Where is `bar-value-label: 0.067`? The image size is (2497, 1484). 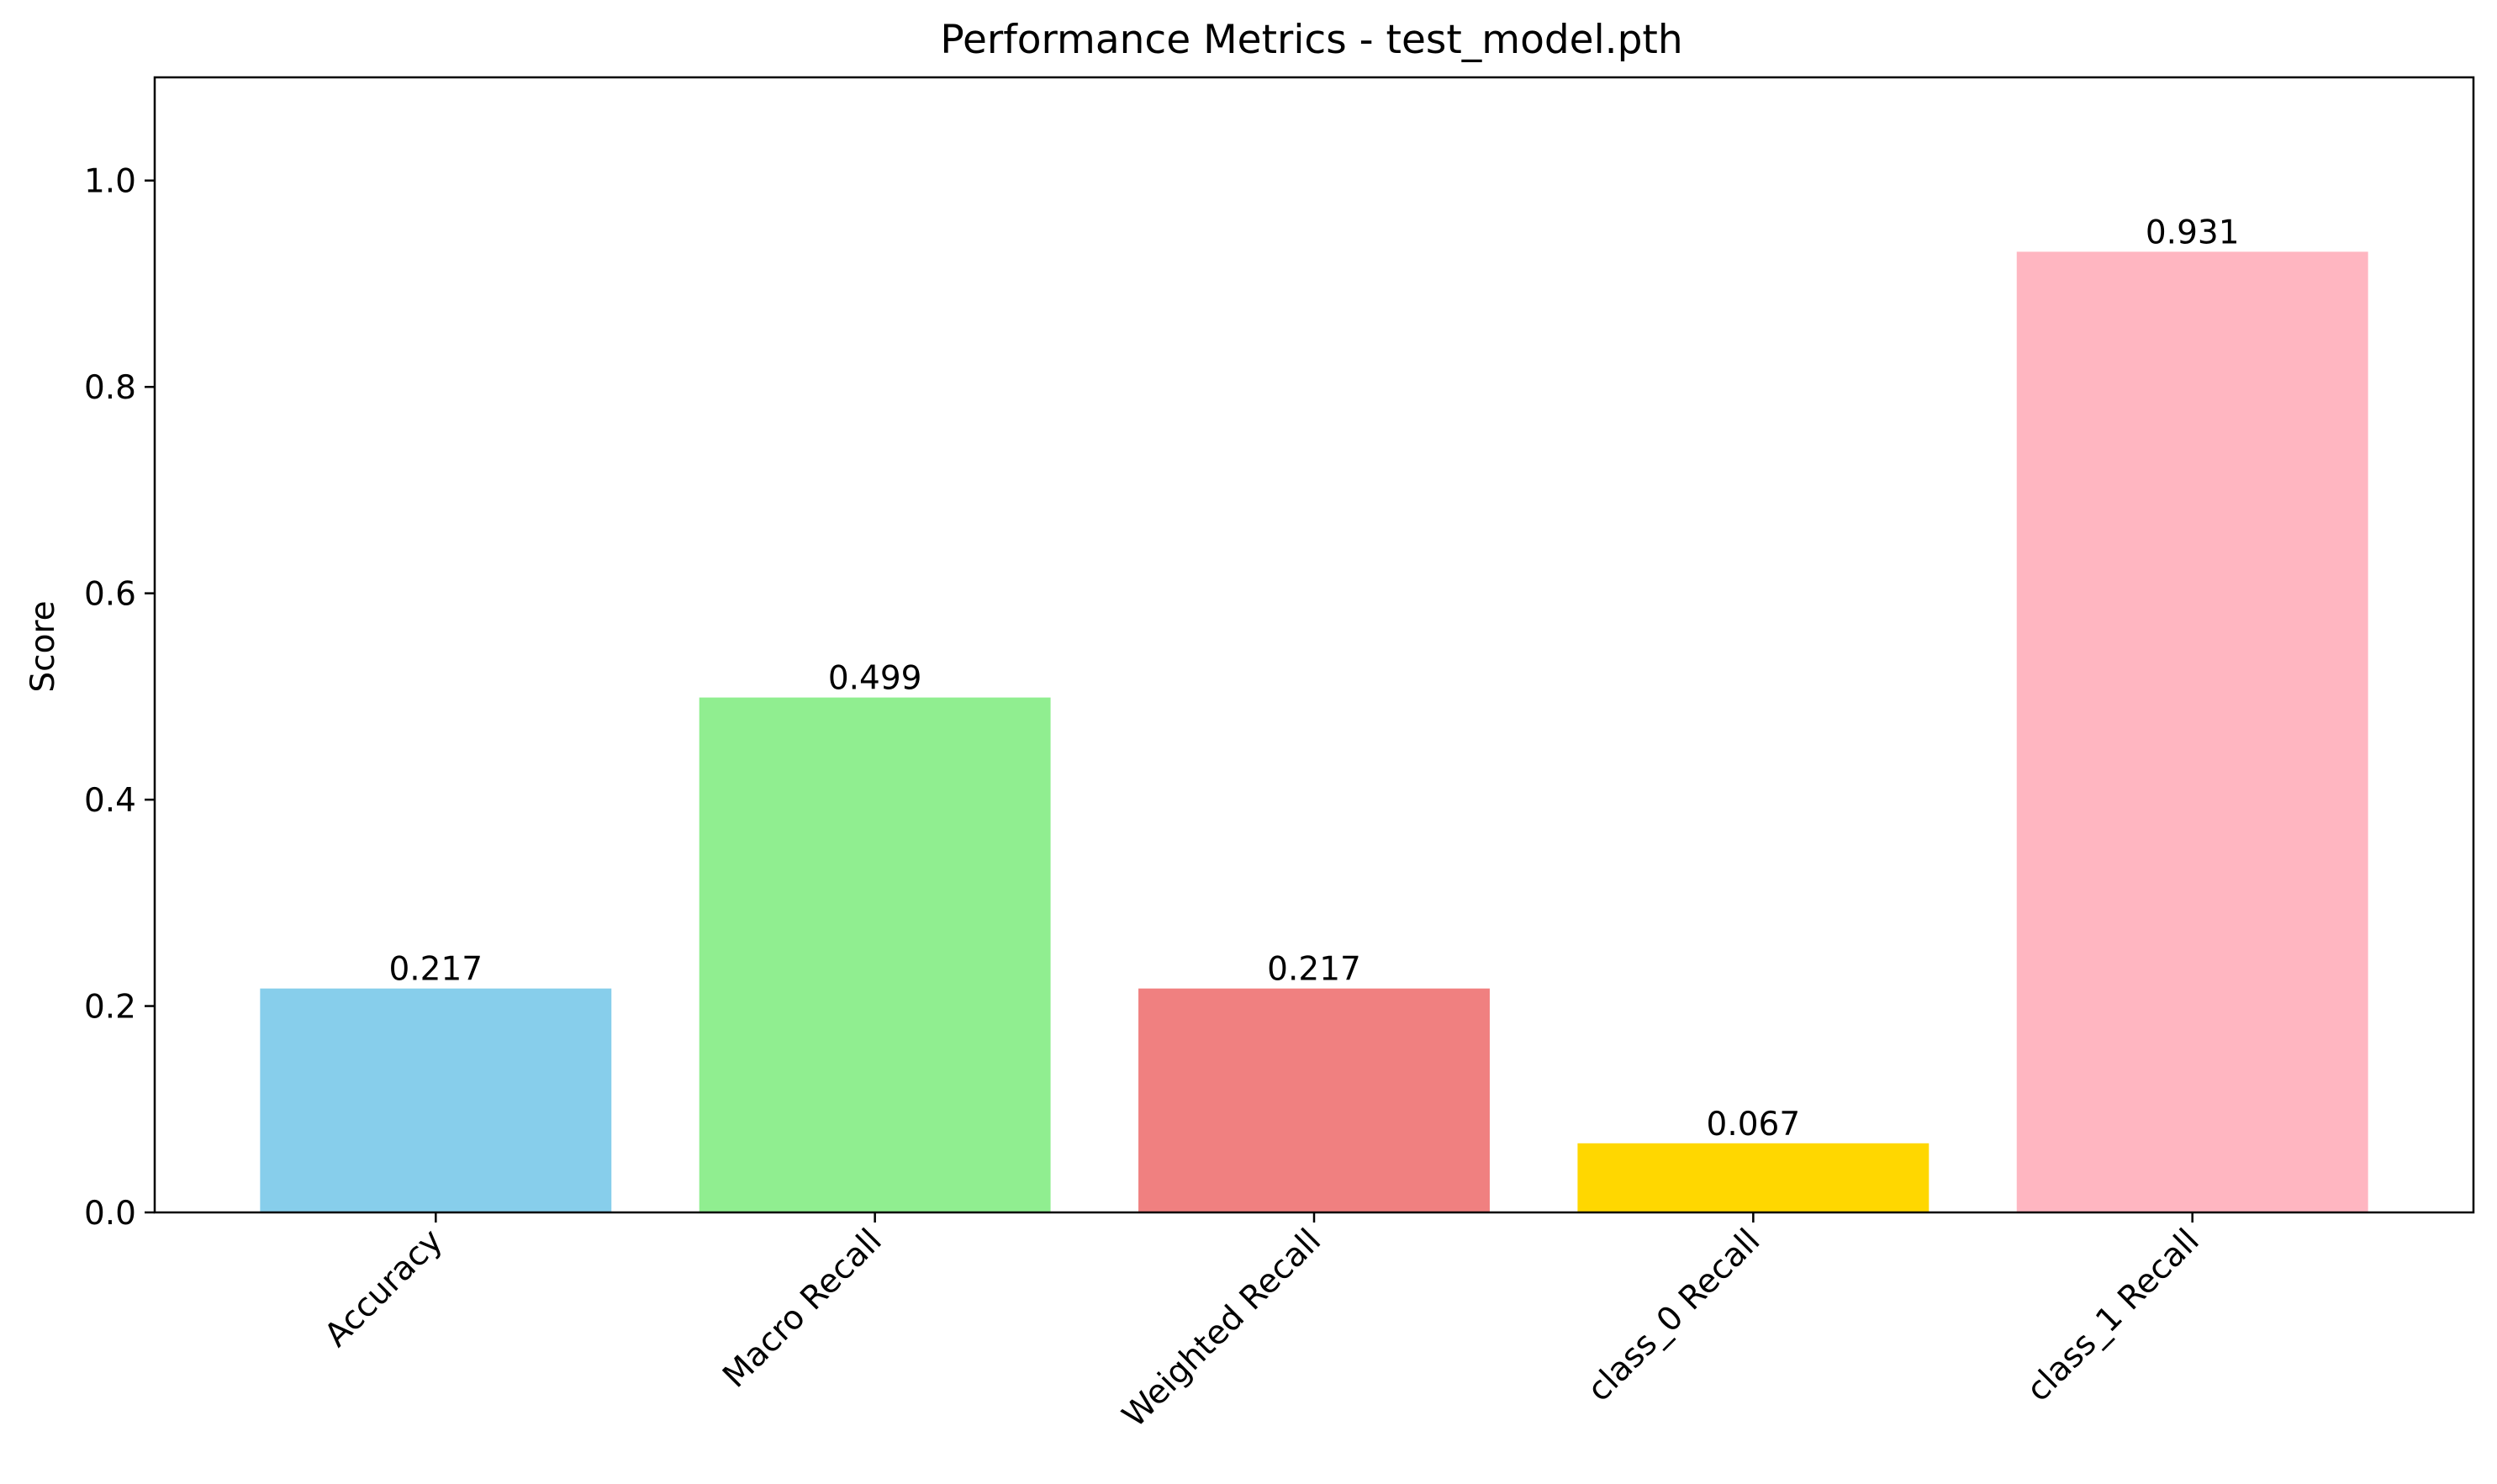
bar-value-label: 0.067 is located at coordinates (1754, 1124).